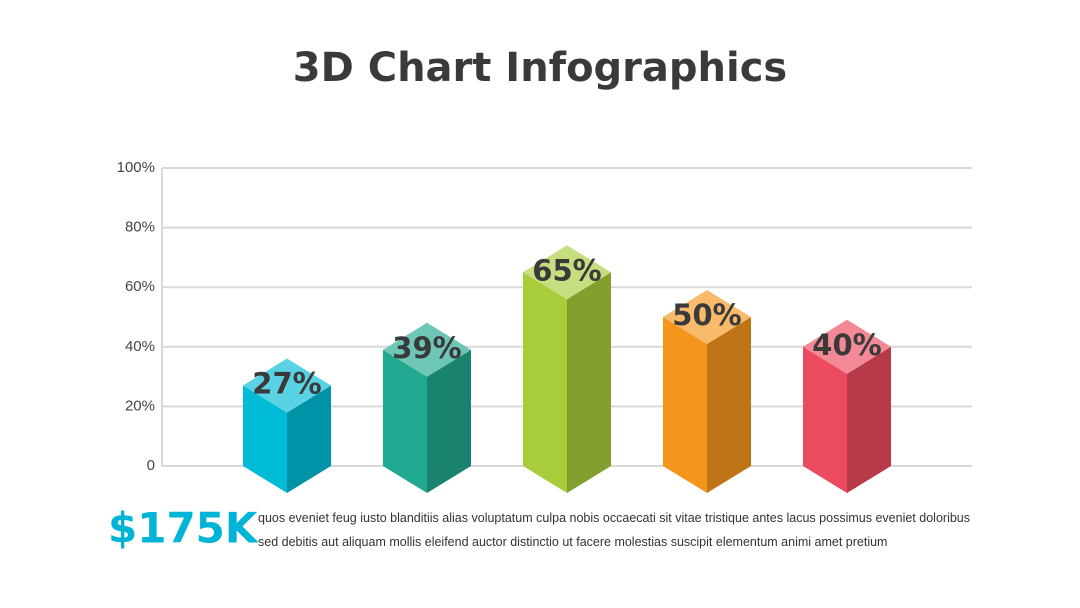 The width and height of the screenshot is (1080, 608). I want to click on y-tick-label: 100%, so click(136, 167).